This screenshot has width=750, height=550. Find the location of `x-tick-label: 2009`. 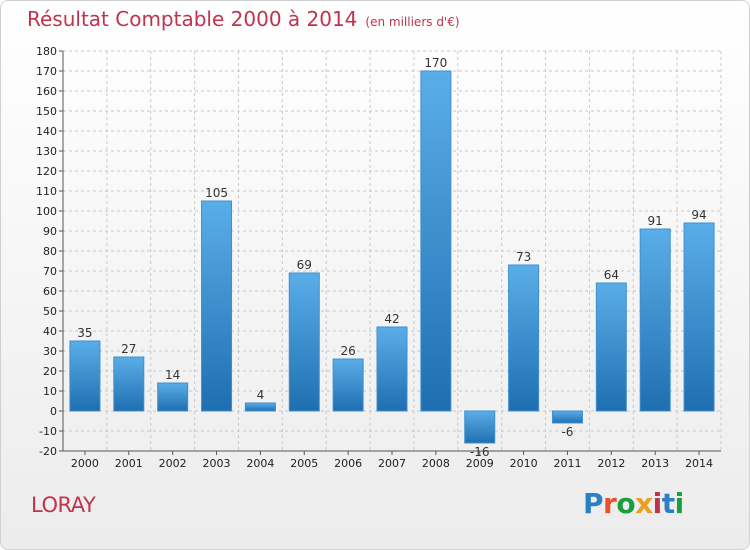

x-tick-label: 2009 is located at coordinates (480, 463).